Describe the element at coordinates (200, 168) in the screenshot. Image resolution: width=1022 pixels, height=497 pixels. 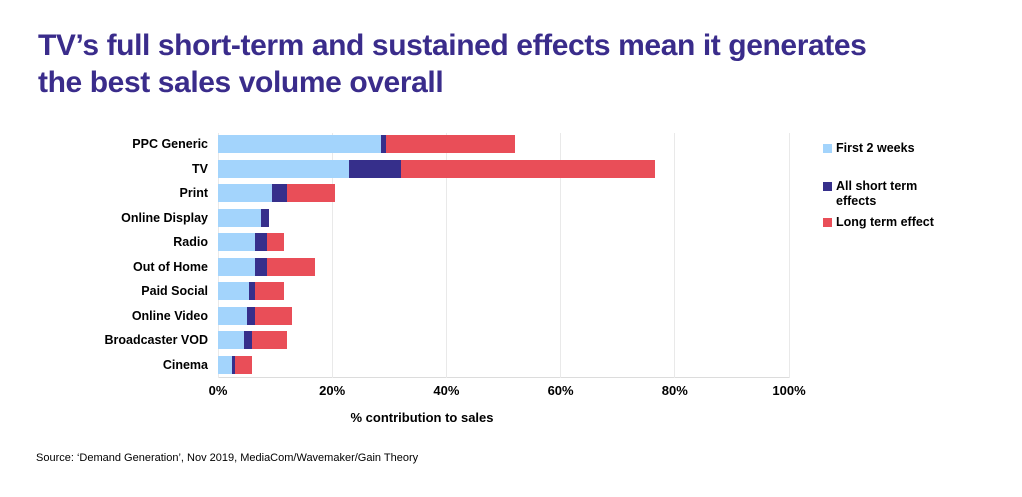
I see `category-label-tv: TV` at that location.